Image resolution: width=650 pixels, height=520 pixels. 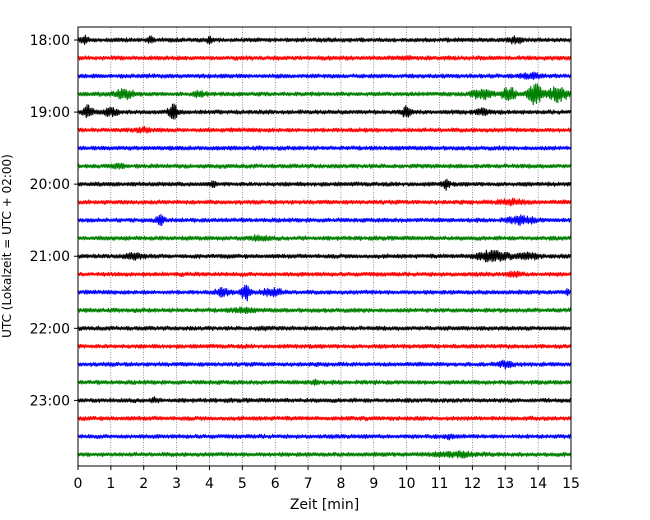 What do you see at coordinates (143, 484) in the screenshot?
I see `x-tick-label: 2` at bounding box center [143, 484].